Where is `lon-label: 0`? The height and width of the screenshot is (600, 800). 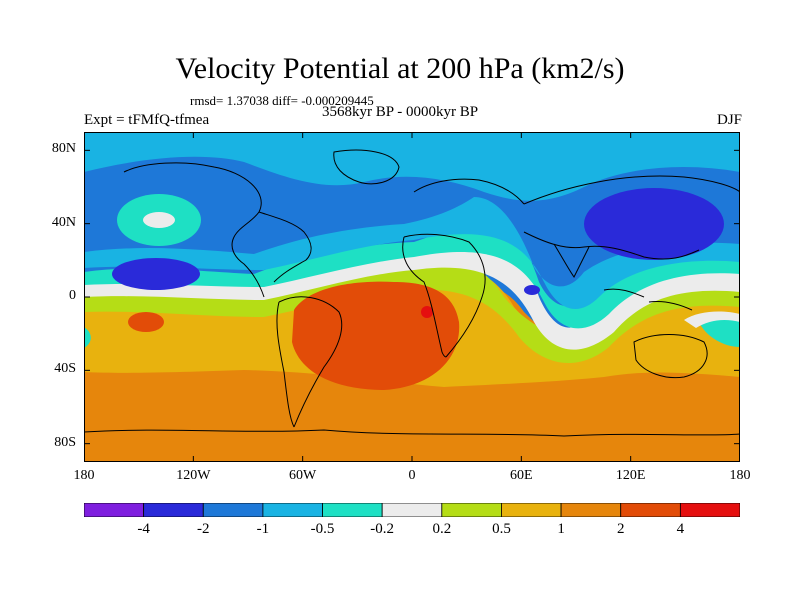 lon-label: 0 is located at coordinates (412, 475).